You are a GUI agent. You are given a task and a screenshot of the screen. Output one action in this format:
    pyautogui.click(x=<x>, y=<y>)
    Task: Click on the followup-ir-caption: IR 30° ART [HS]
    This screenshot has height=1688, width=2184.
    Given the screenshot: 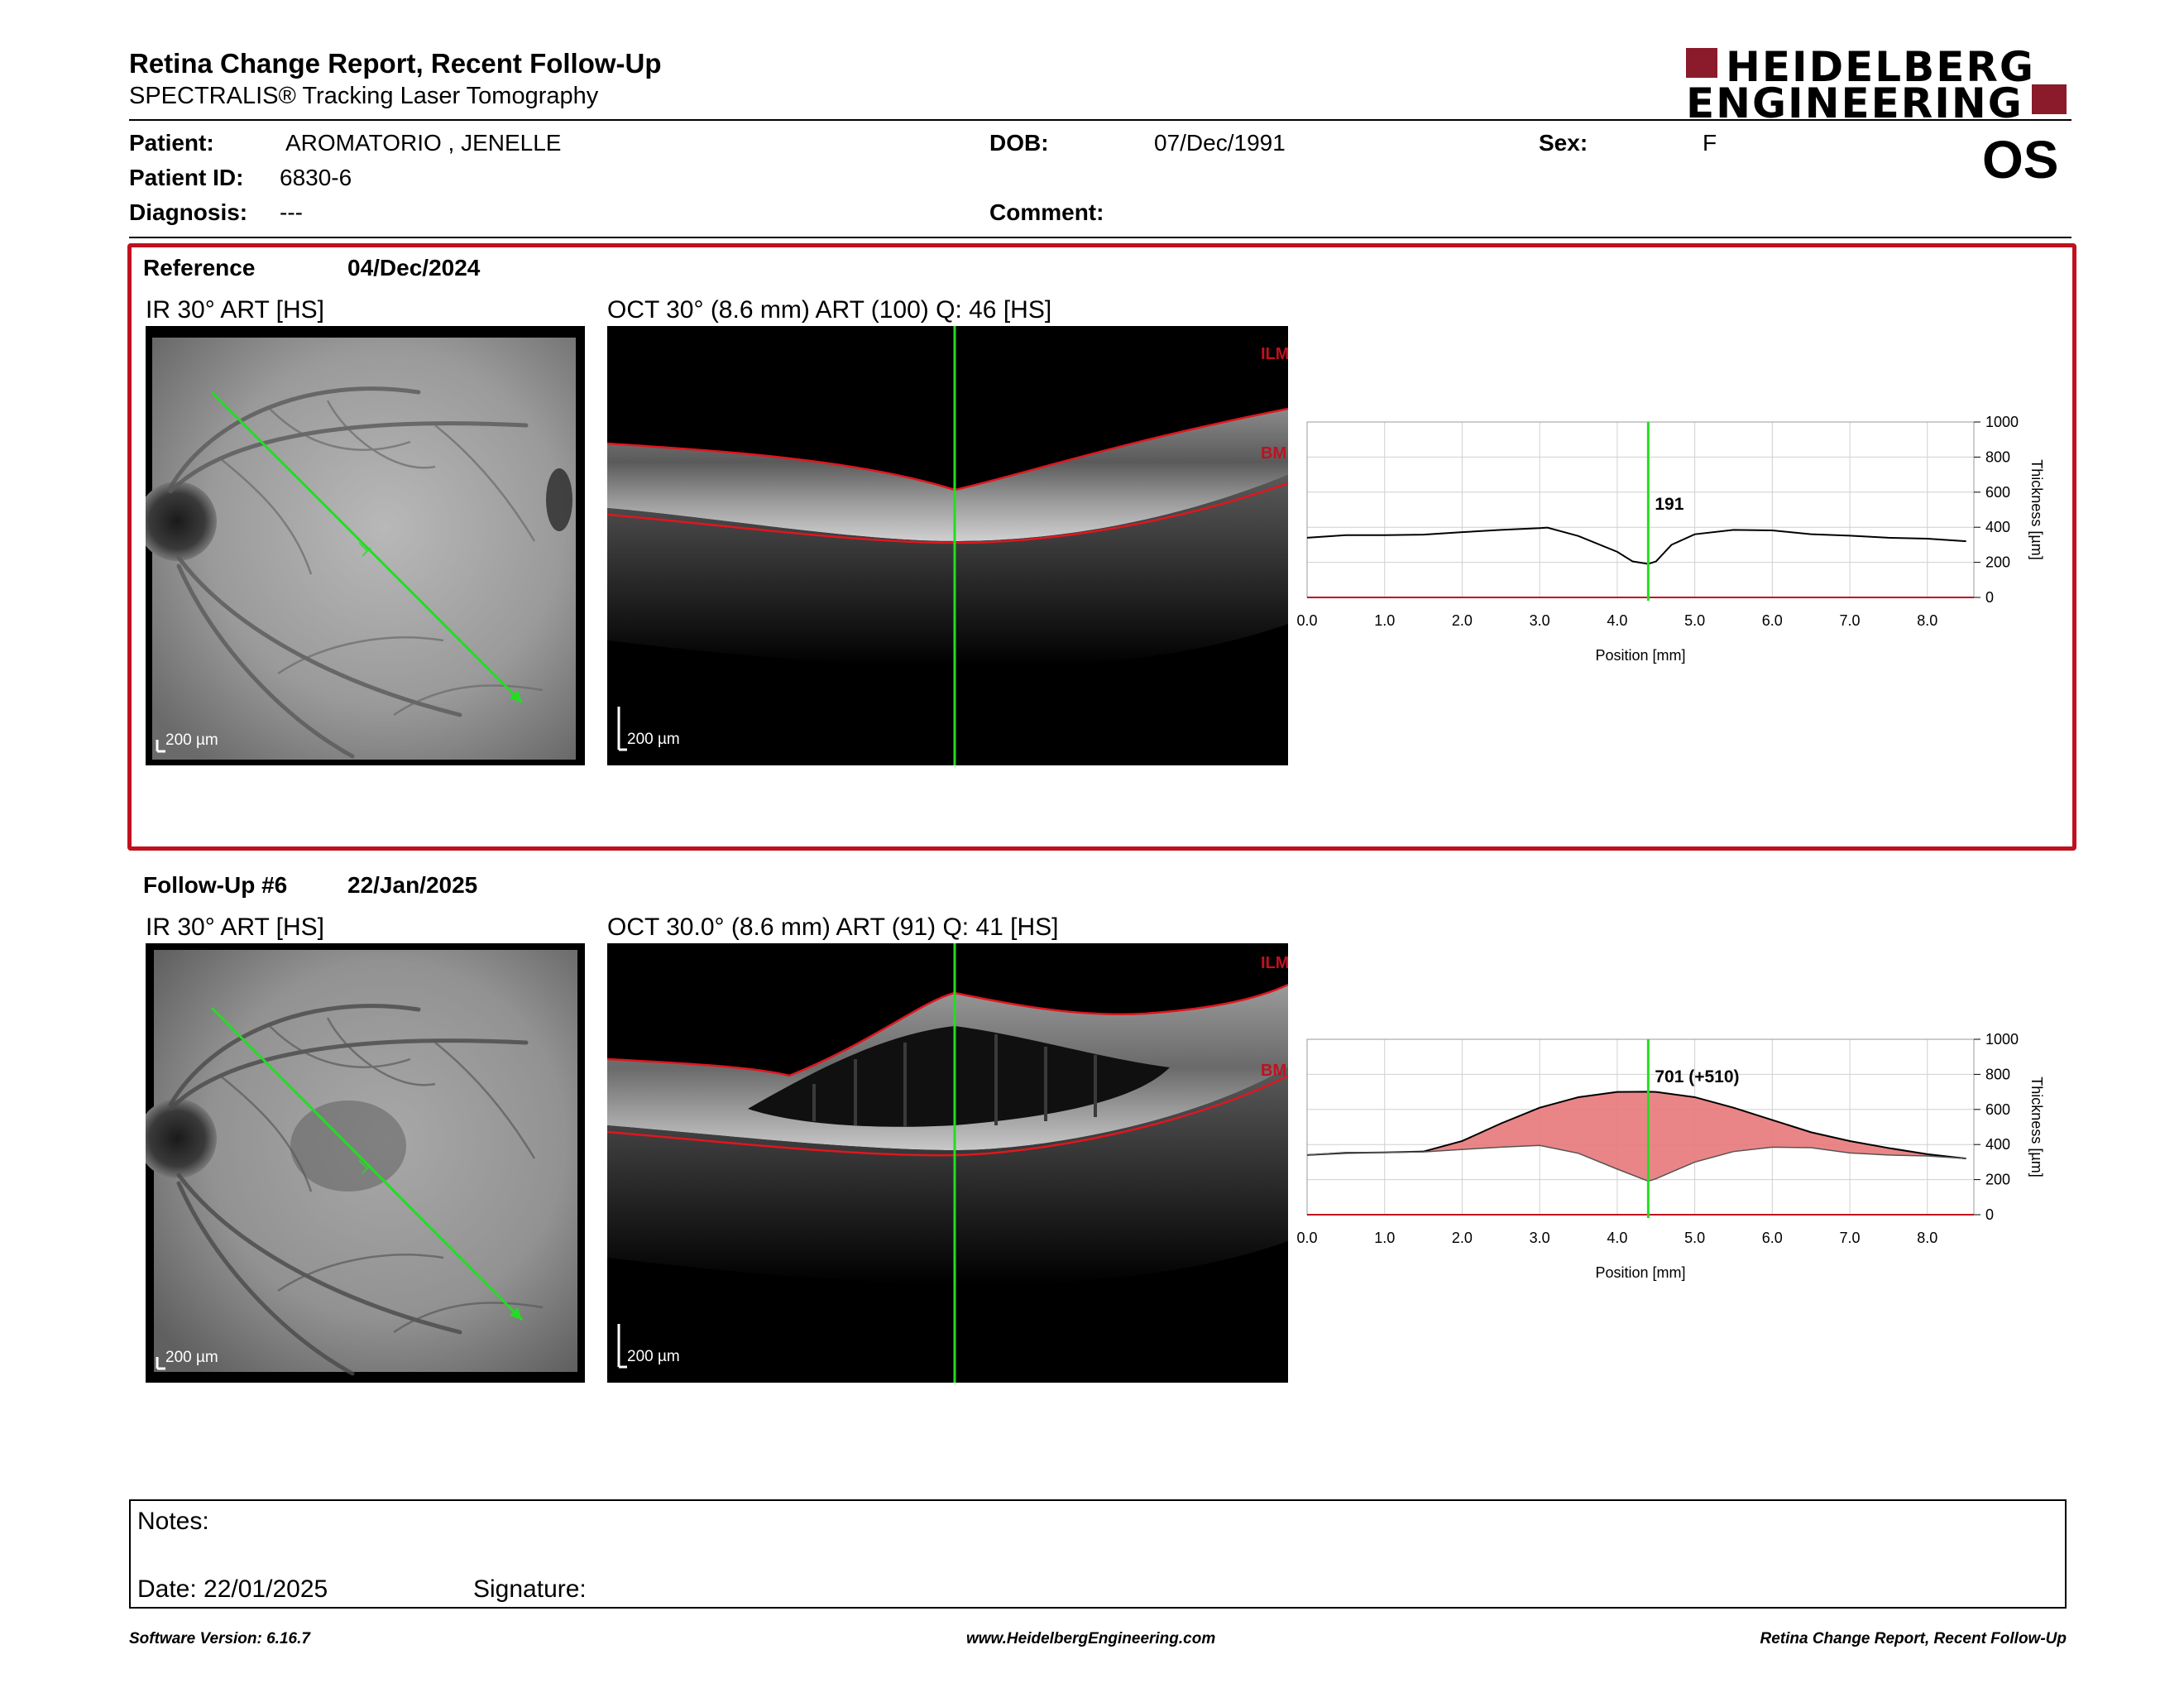 What is the action you would take?
    pyautogui.click(x=235, y=927)
    